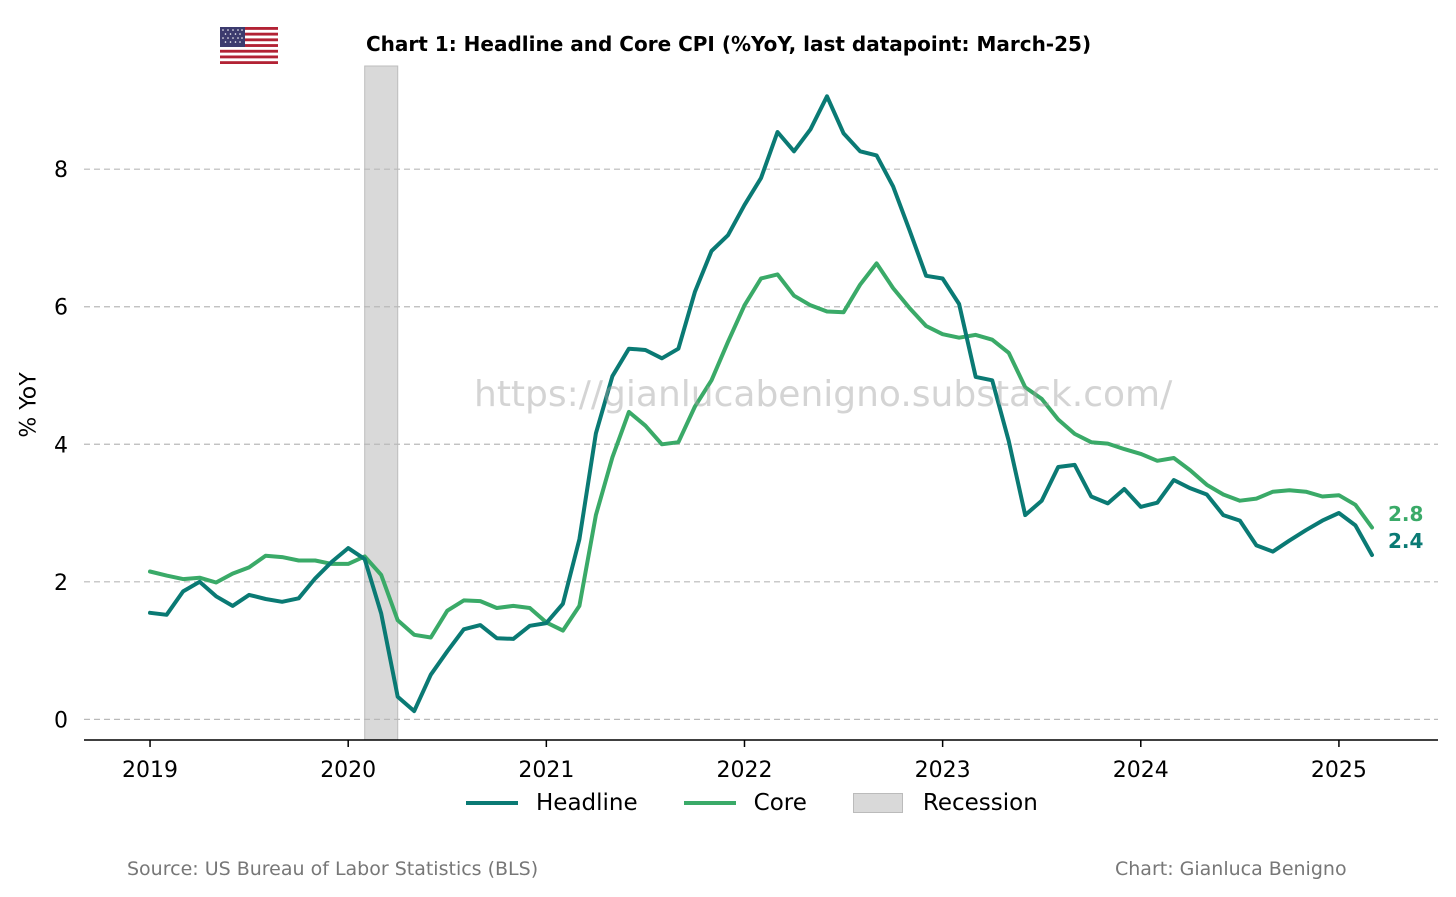 This screenshot has width=1456, height=897. Describe the element at coordinates (780, 803) in the screenshot. I see `legend-label-core: Core` at that location.